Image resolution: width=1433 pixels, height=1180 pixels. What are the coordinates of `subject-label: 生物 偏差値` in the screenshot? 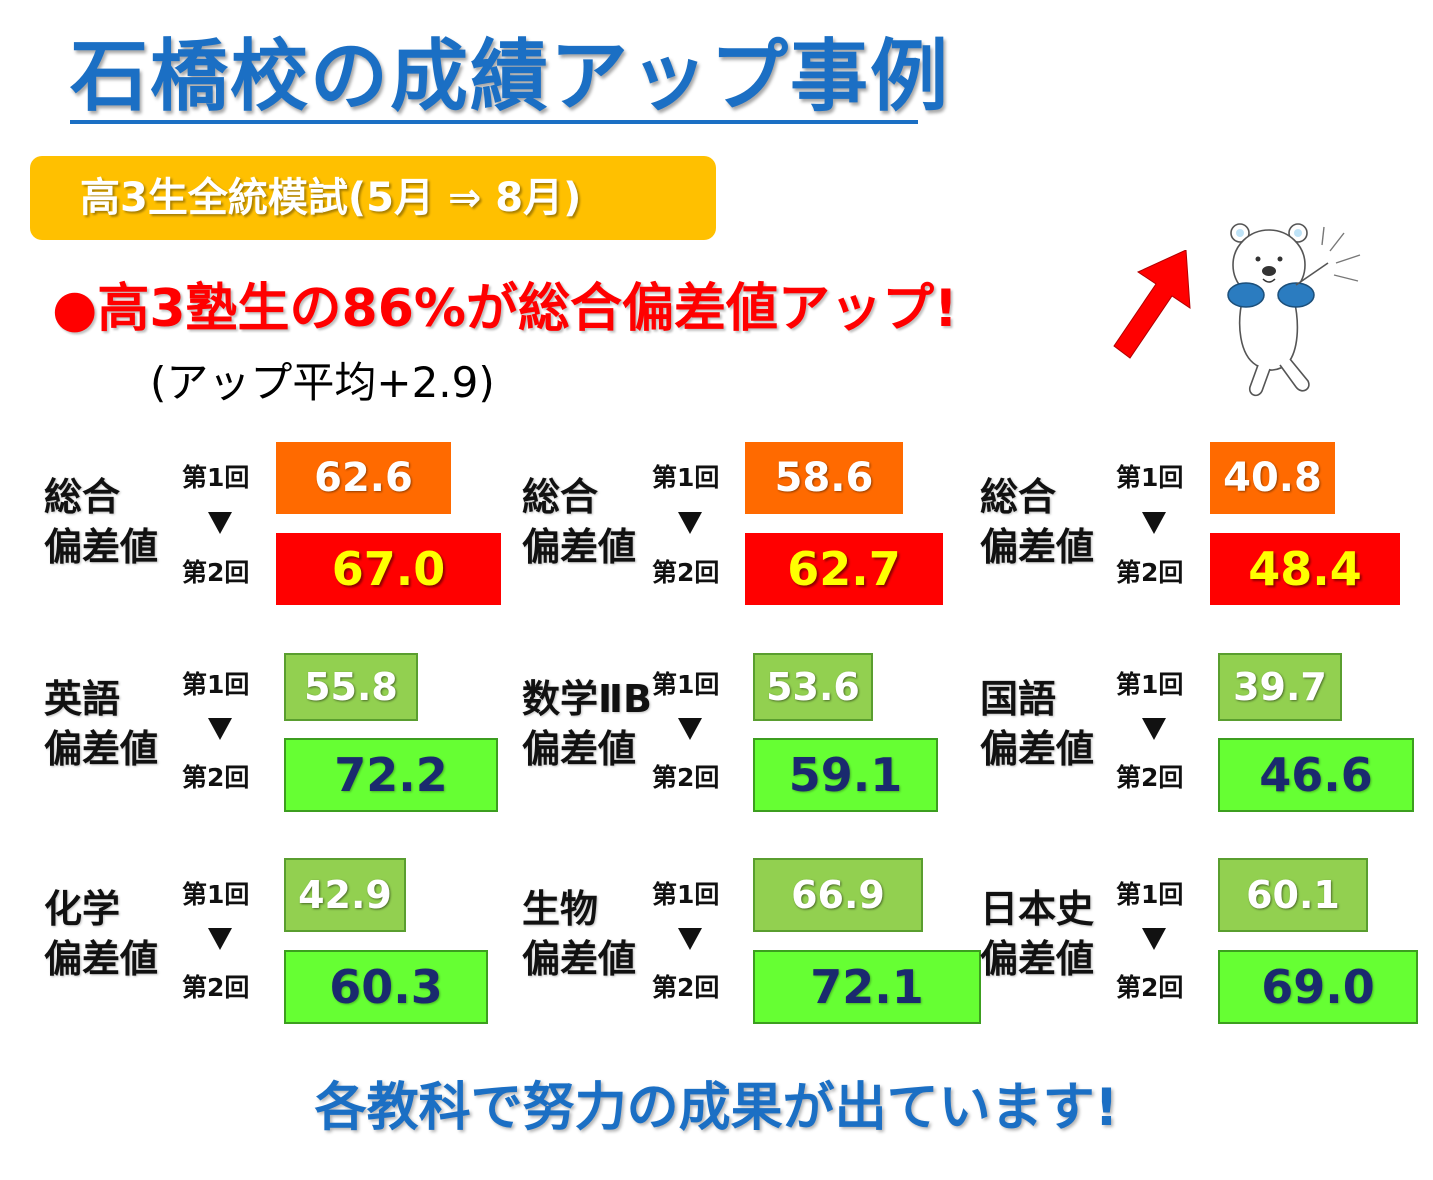 It's located at (579, 934).